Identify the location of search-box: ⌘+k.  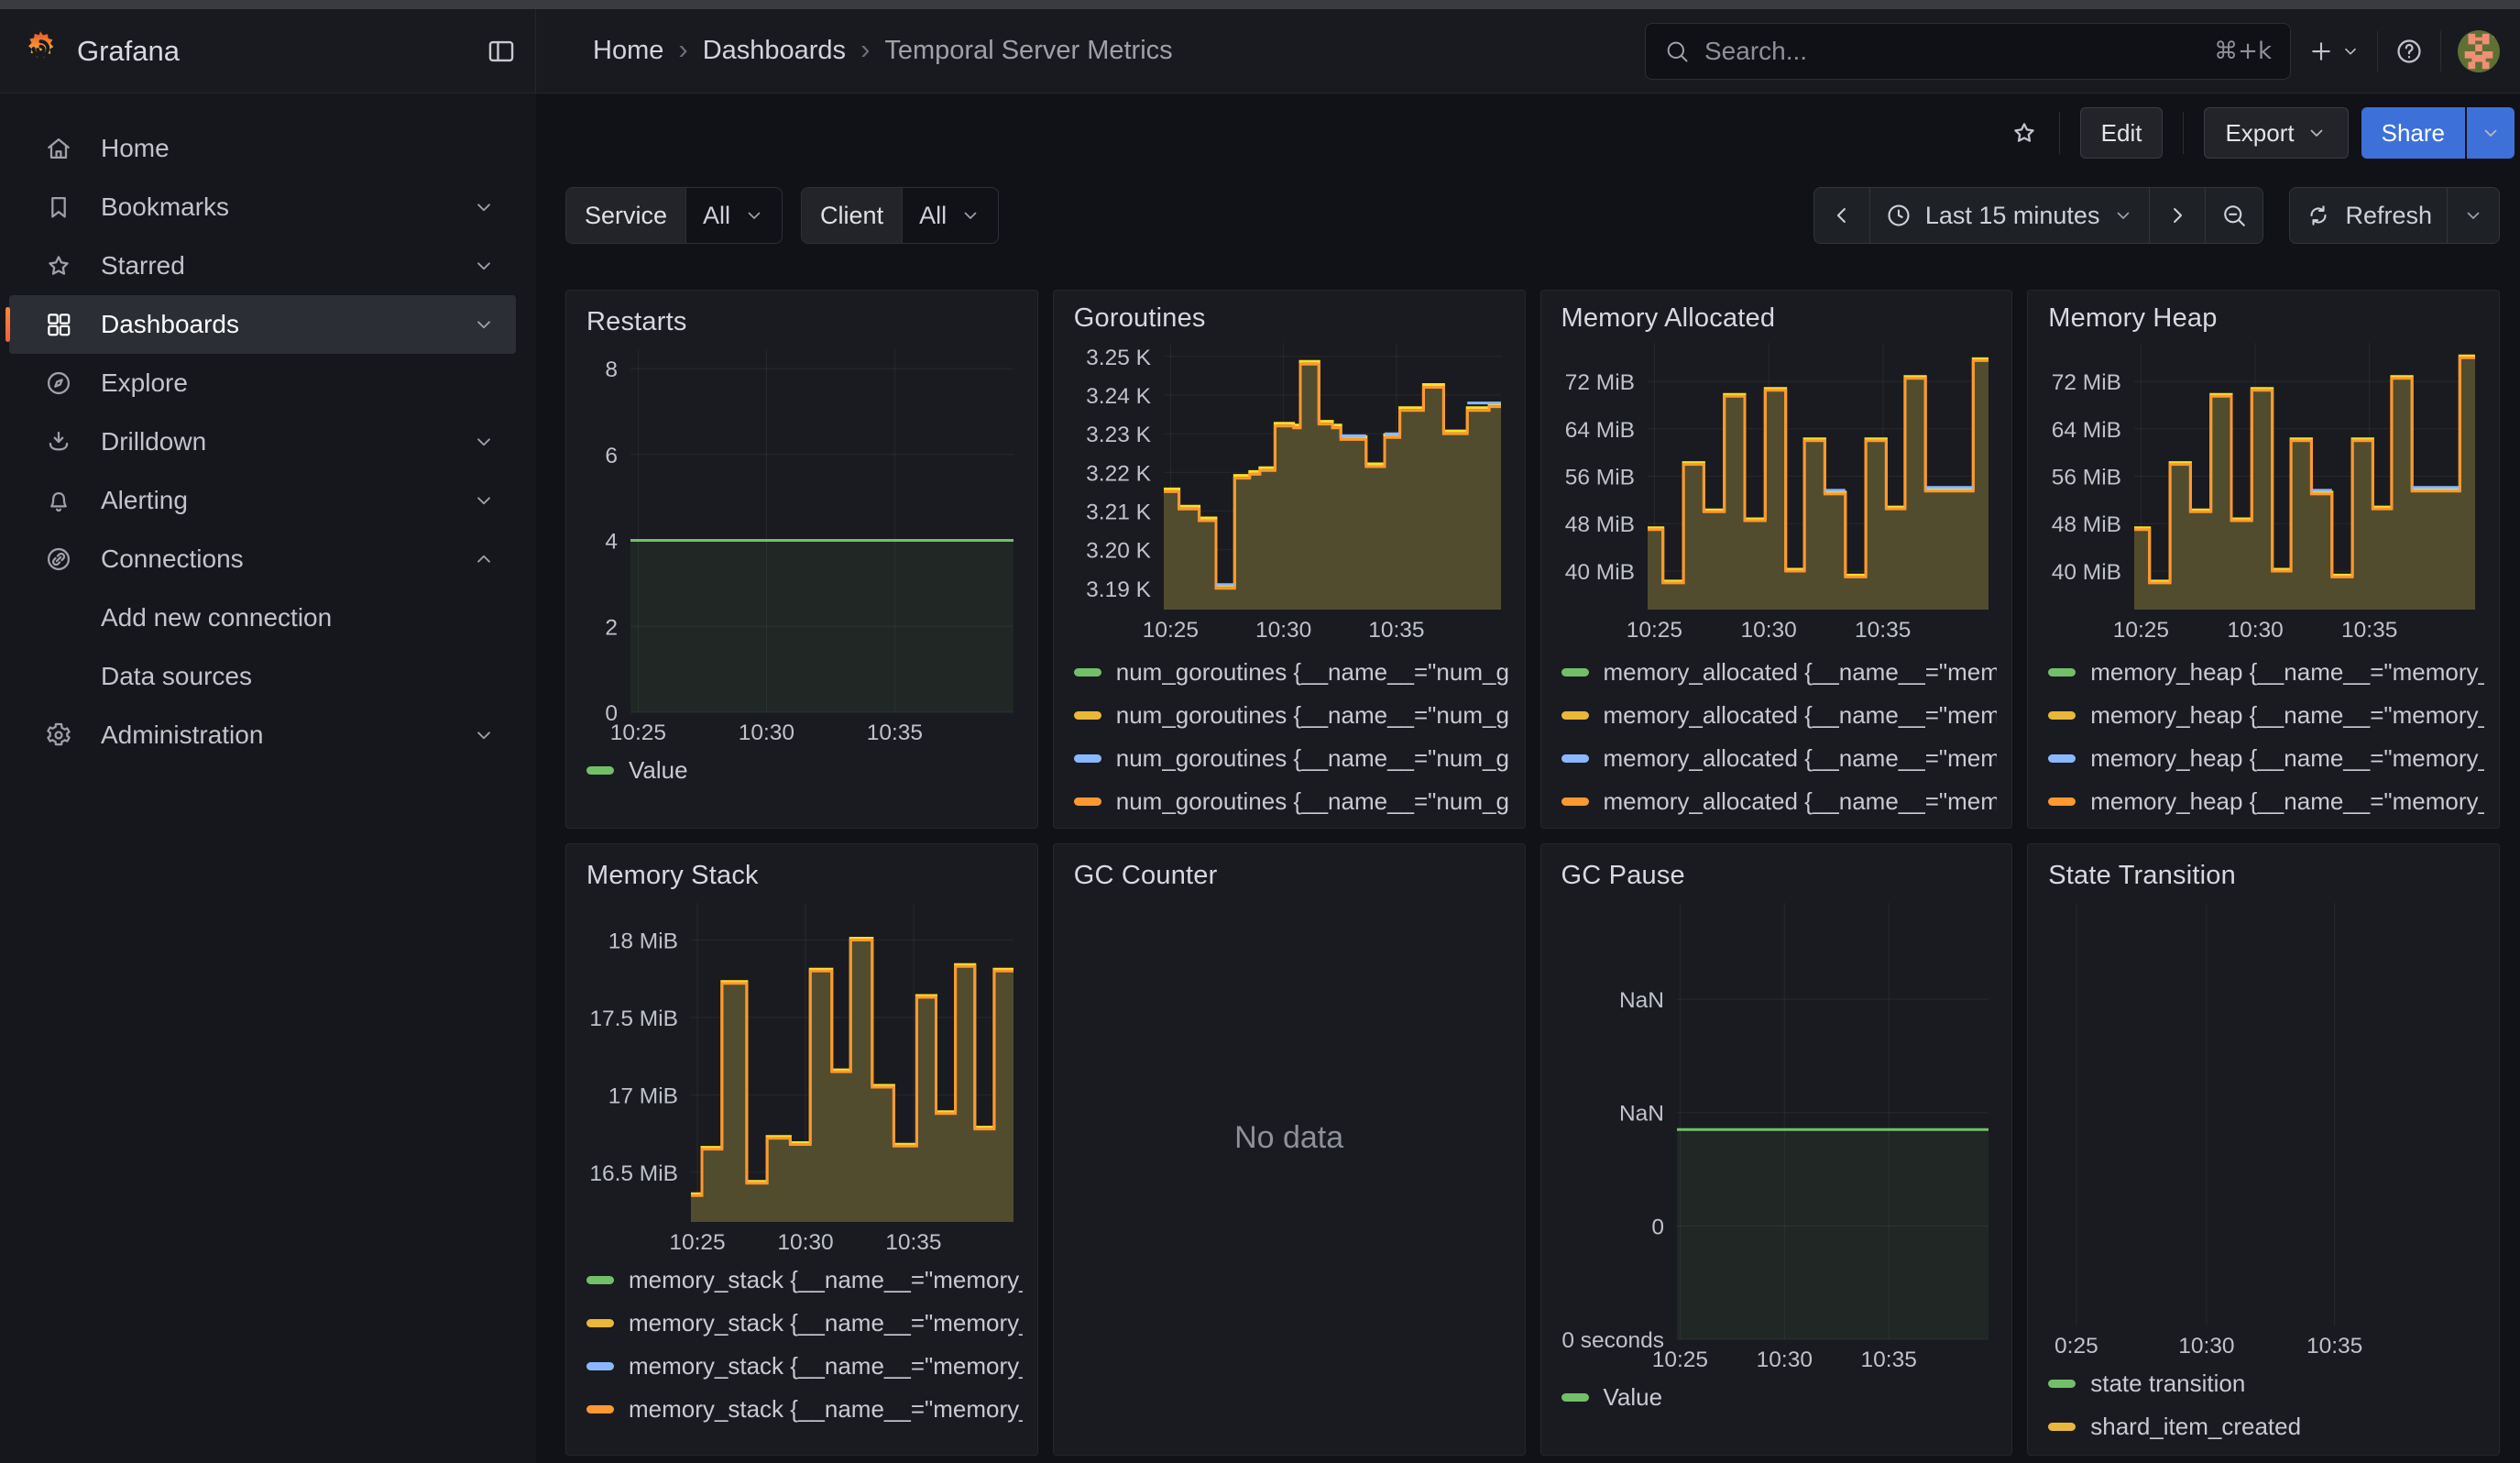
(1968, 51).